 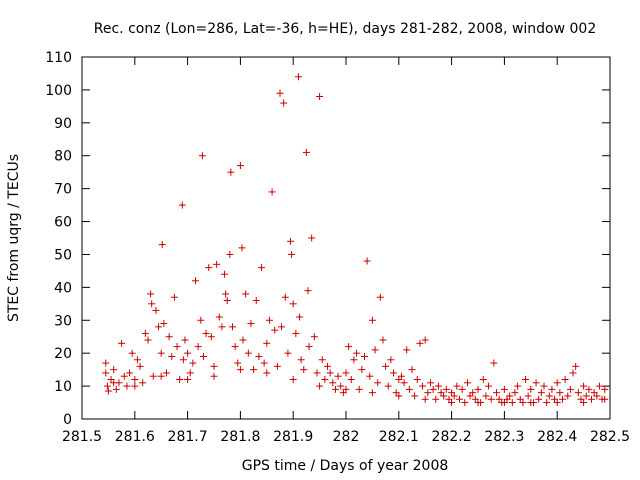 I want to click on x-tick-label: 281.8, so click(x=240, y=437).